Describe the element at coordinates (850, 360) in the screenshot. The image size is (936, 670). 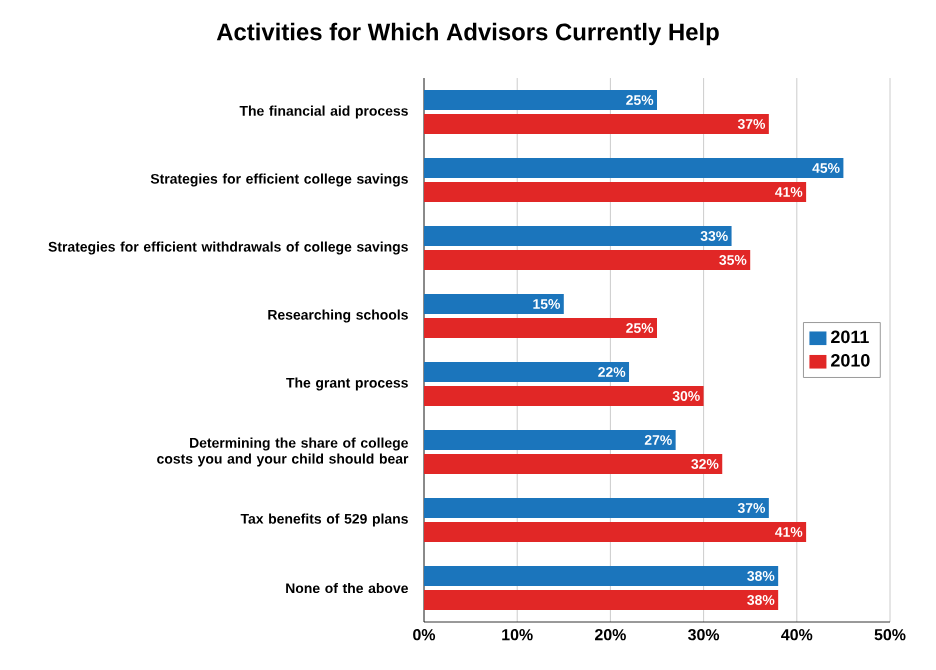
I see `legend-label: 2010` at that location.